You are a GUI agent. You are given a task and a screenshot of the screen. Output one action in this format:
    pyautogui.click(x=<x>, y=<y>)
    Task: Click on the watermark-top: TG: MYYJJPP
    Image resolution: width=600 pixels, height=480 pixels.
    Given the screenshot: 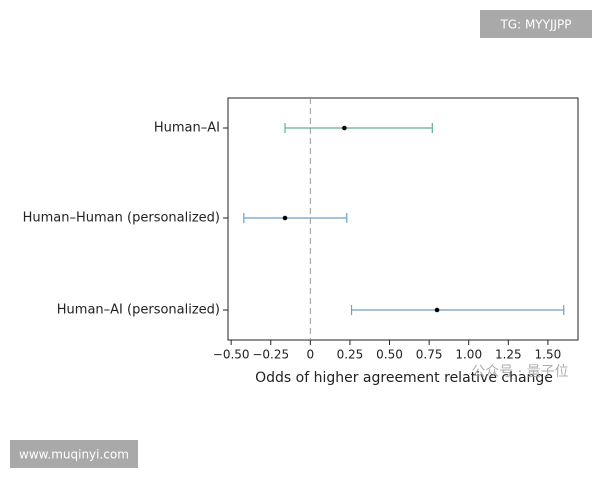 What is the action you would take?
    pyautogui.click(x=535, y=25)
    